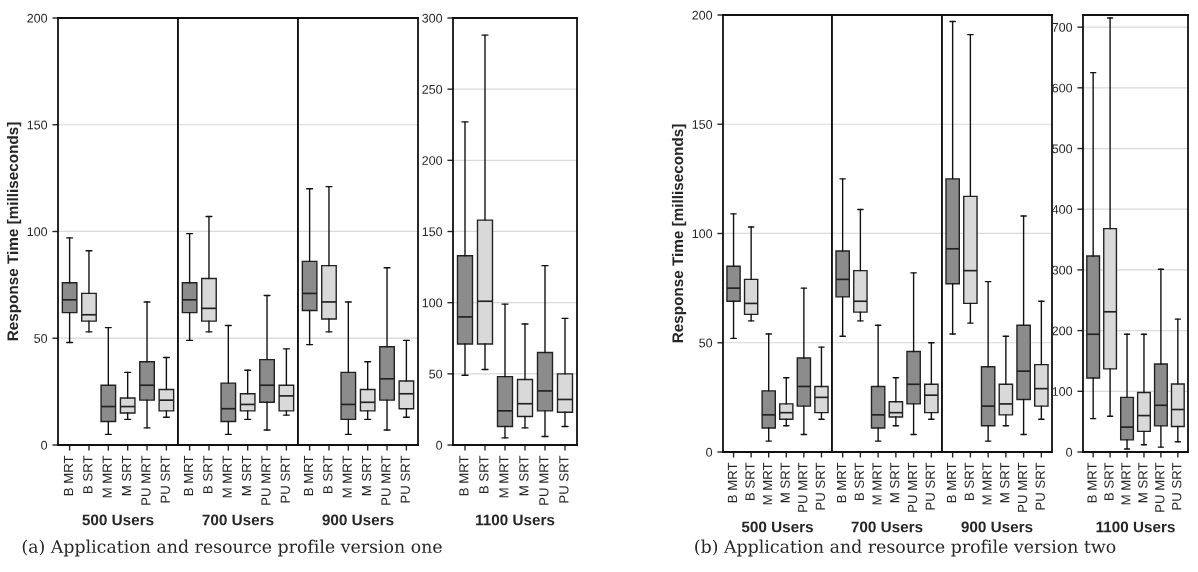 The image size is (1198, 572). What do you see at coordinates (1062, 209) in the screenshot?
I see `y-tick-label: 400` at bounding box center [1062, 209].